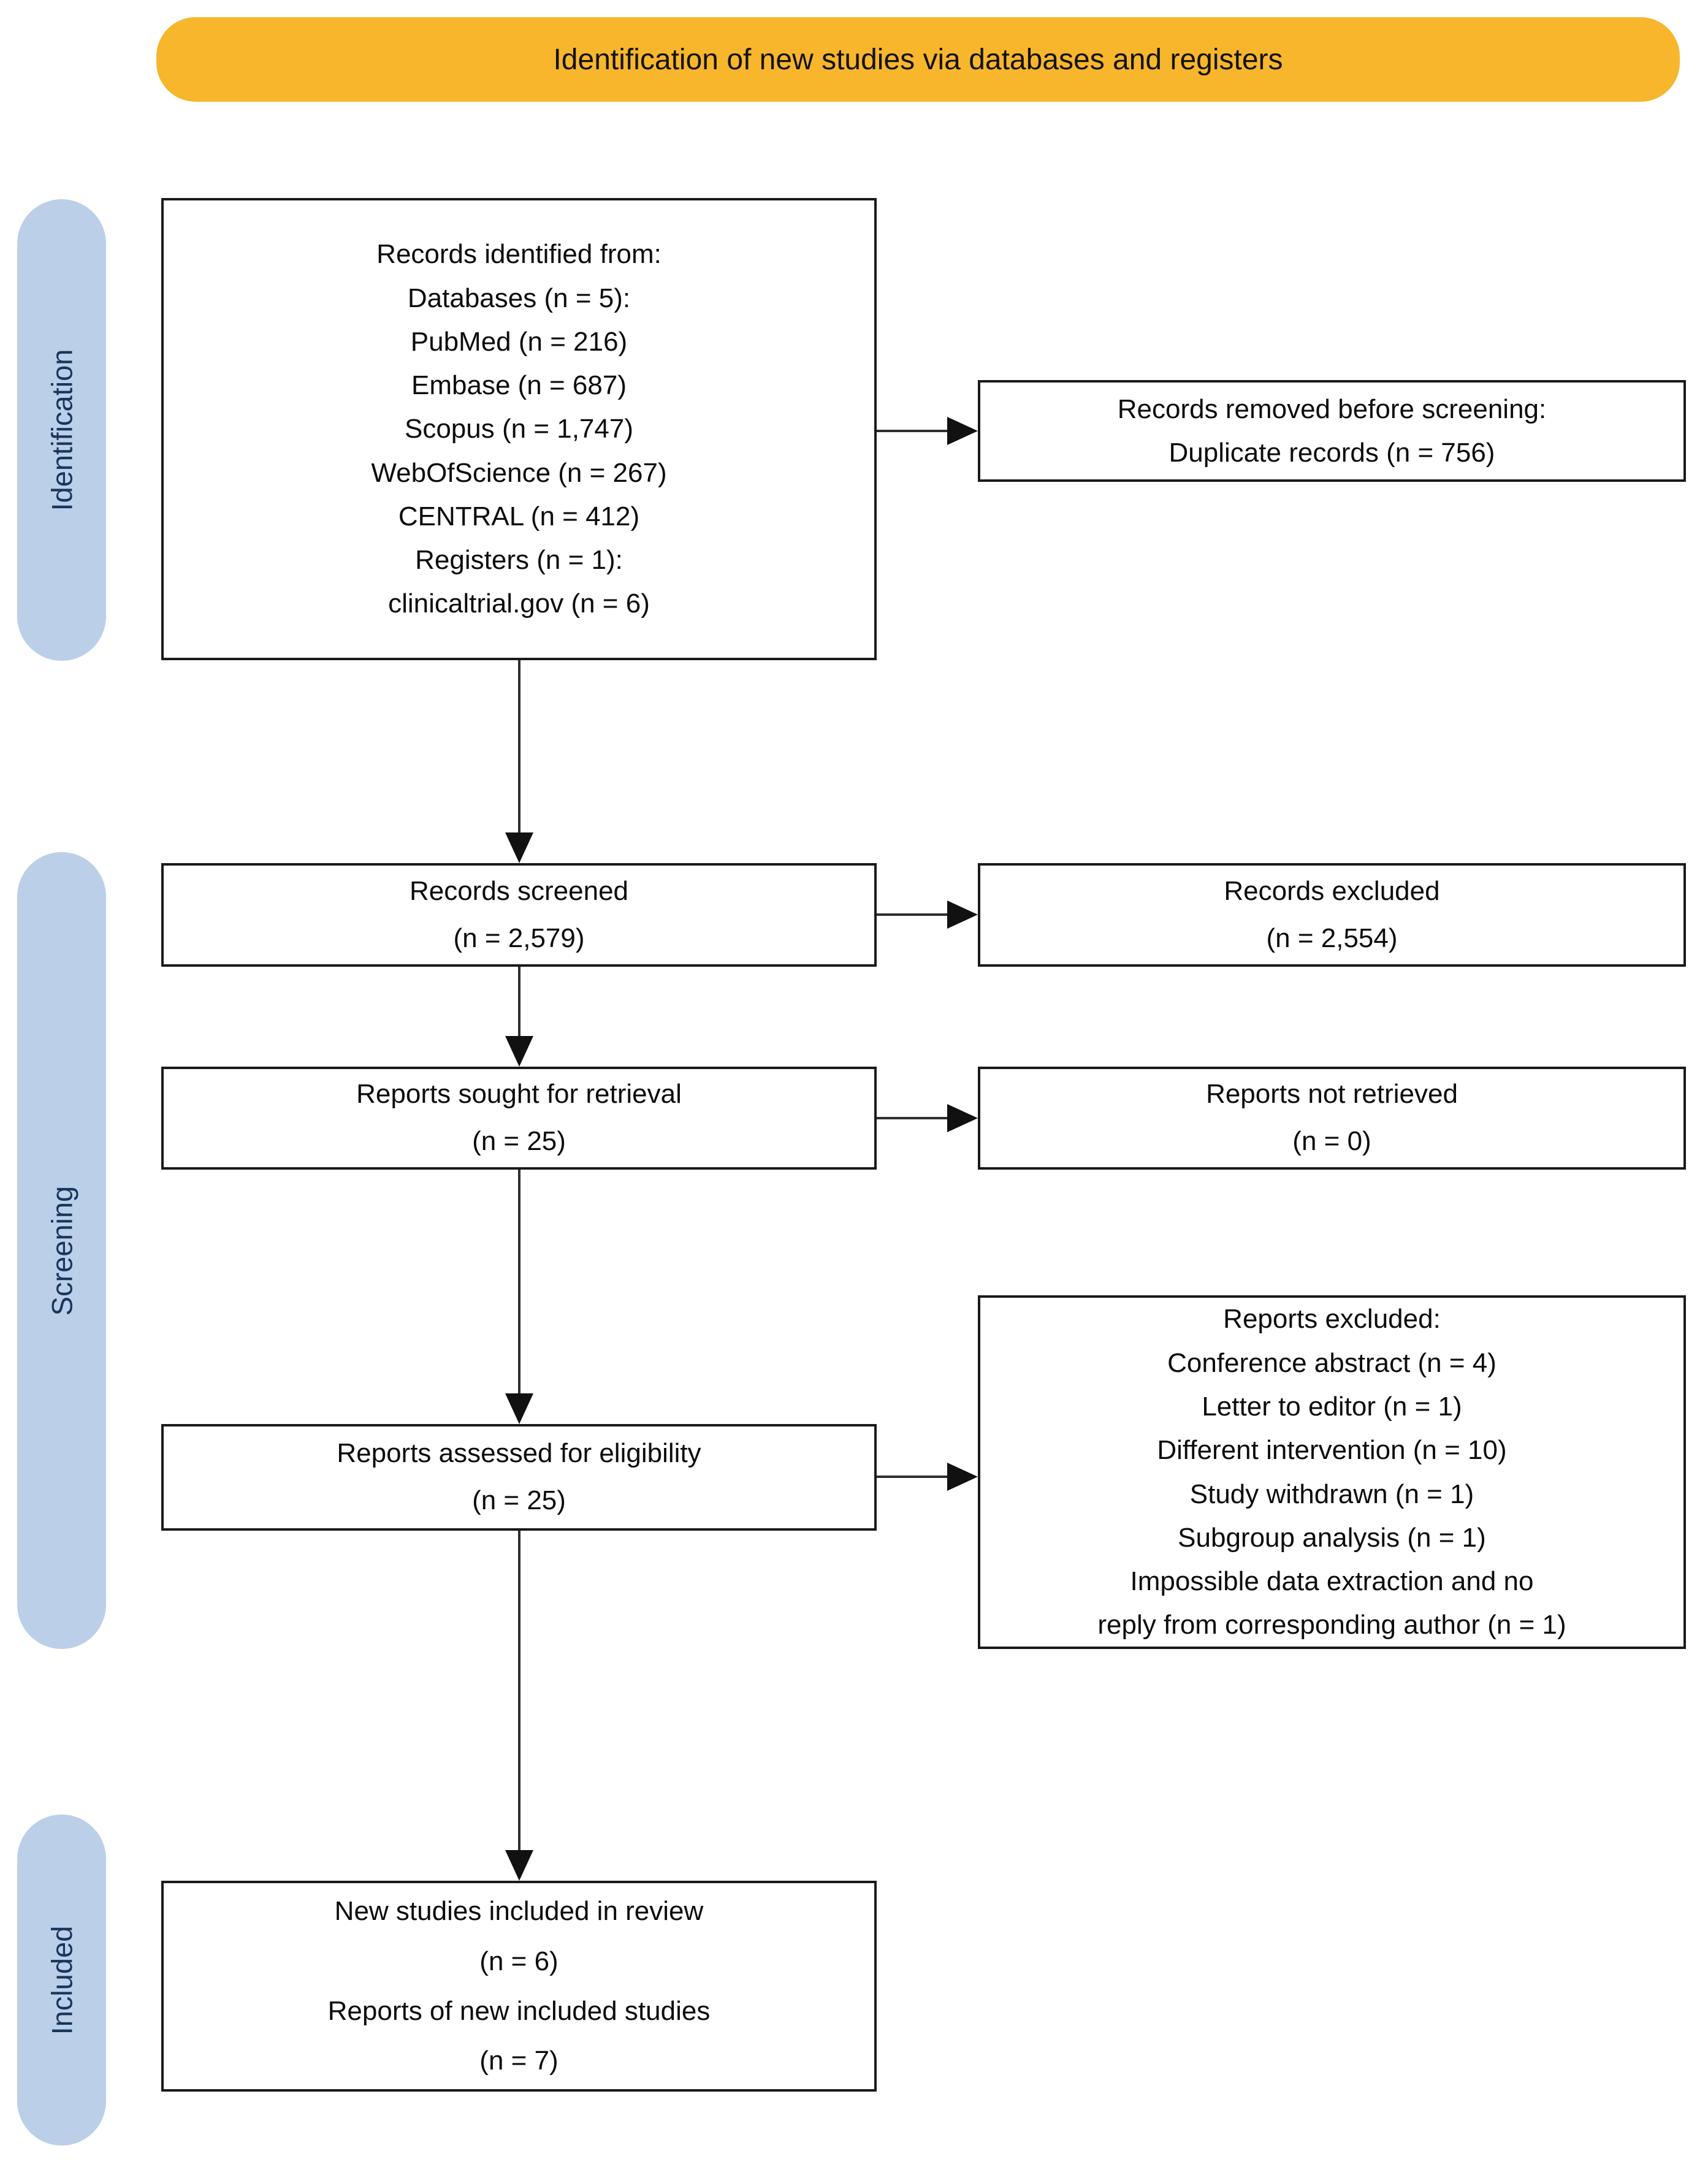 This screenshot has height=2167, width=1708. I want to click on arrow-screened-to-excluded-head-icon, so click(962, 915).